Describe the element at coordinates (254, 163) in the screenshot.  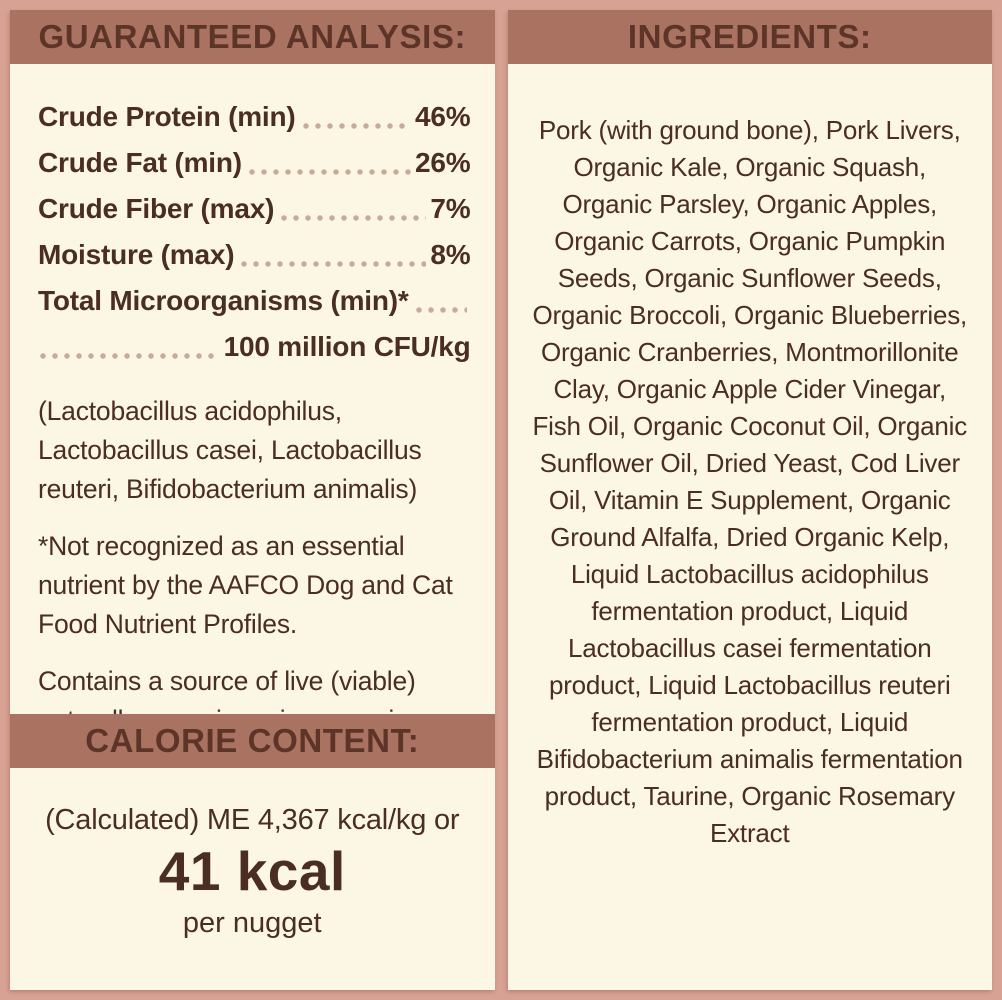
I see `analysis-row-crude-fat: Crude Fat (min) 26%` at that location.